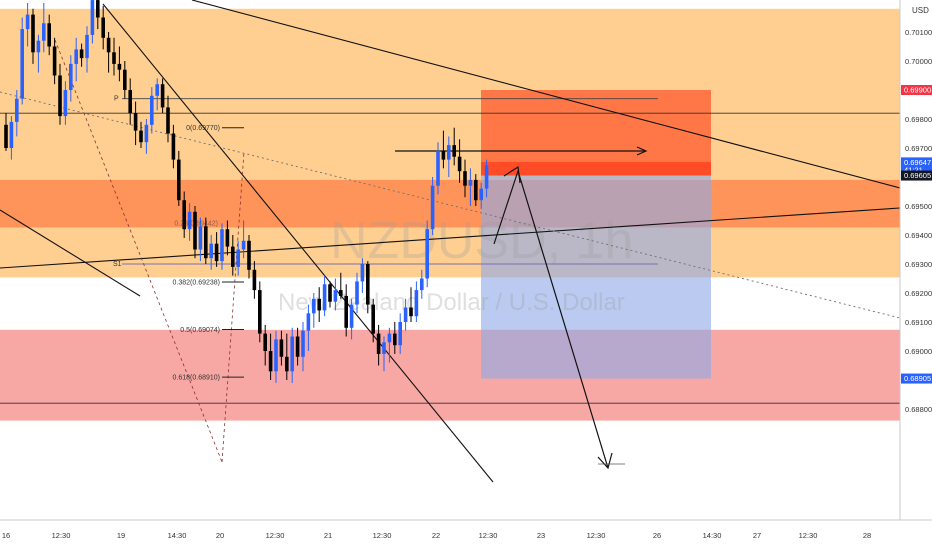 The height and width of the screenshot is (550, 932). Describe the element at coordinates (70, 253) in the screenshot. I see `short-trendline` at that location.